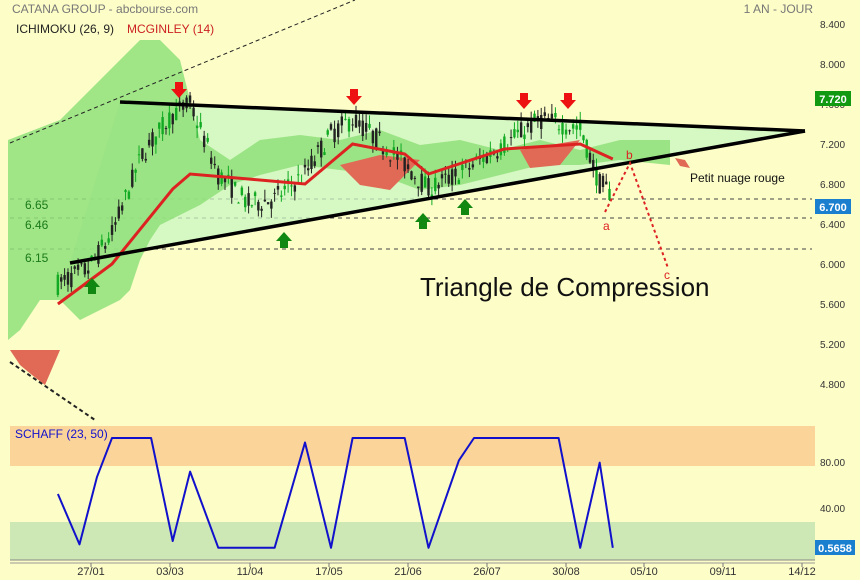 The height and width of the screenshot is (580, 860). I want to click on price-tick-label: 5.200, so click(832, 345).